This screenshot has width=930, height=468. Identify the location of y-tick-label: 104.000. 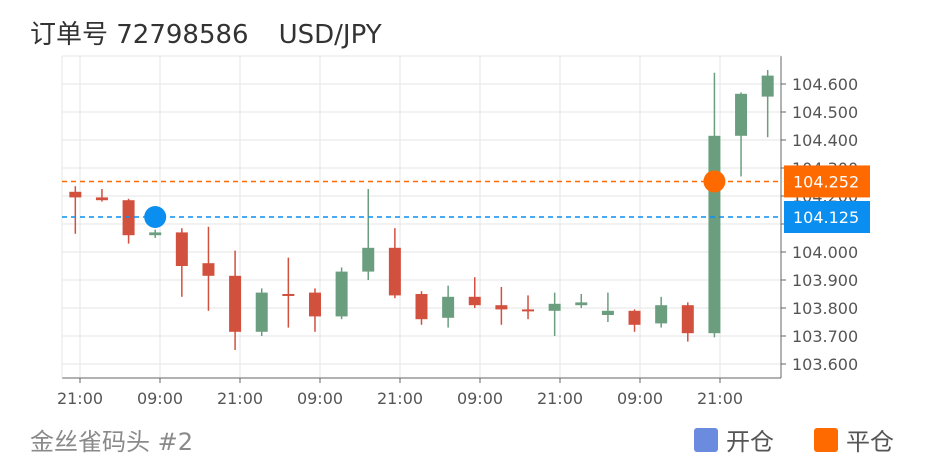
(825, 252).